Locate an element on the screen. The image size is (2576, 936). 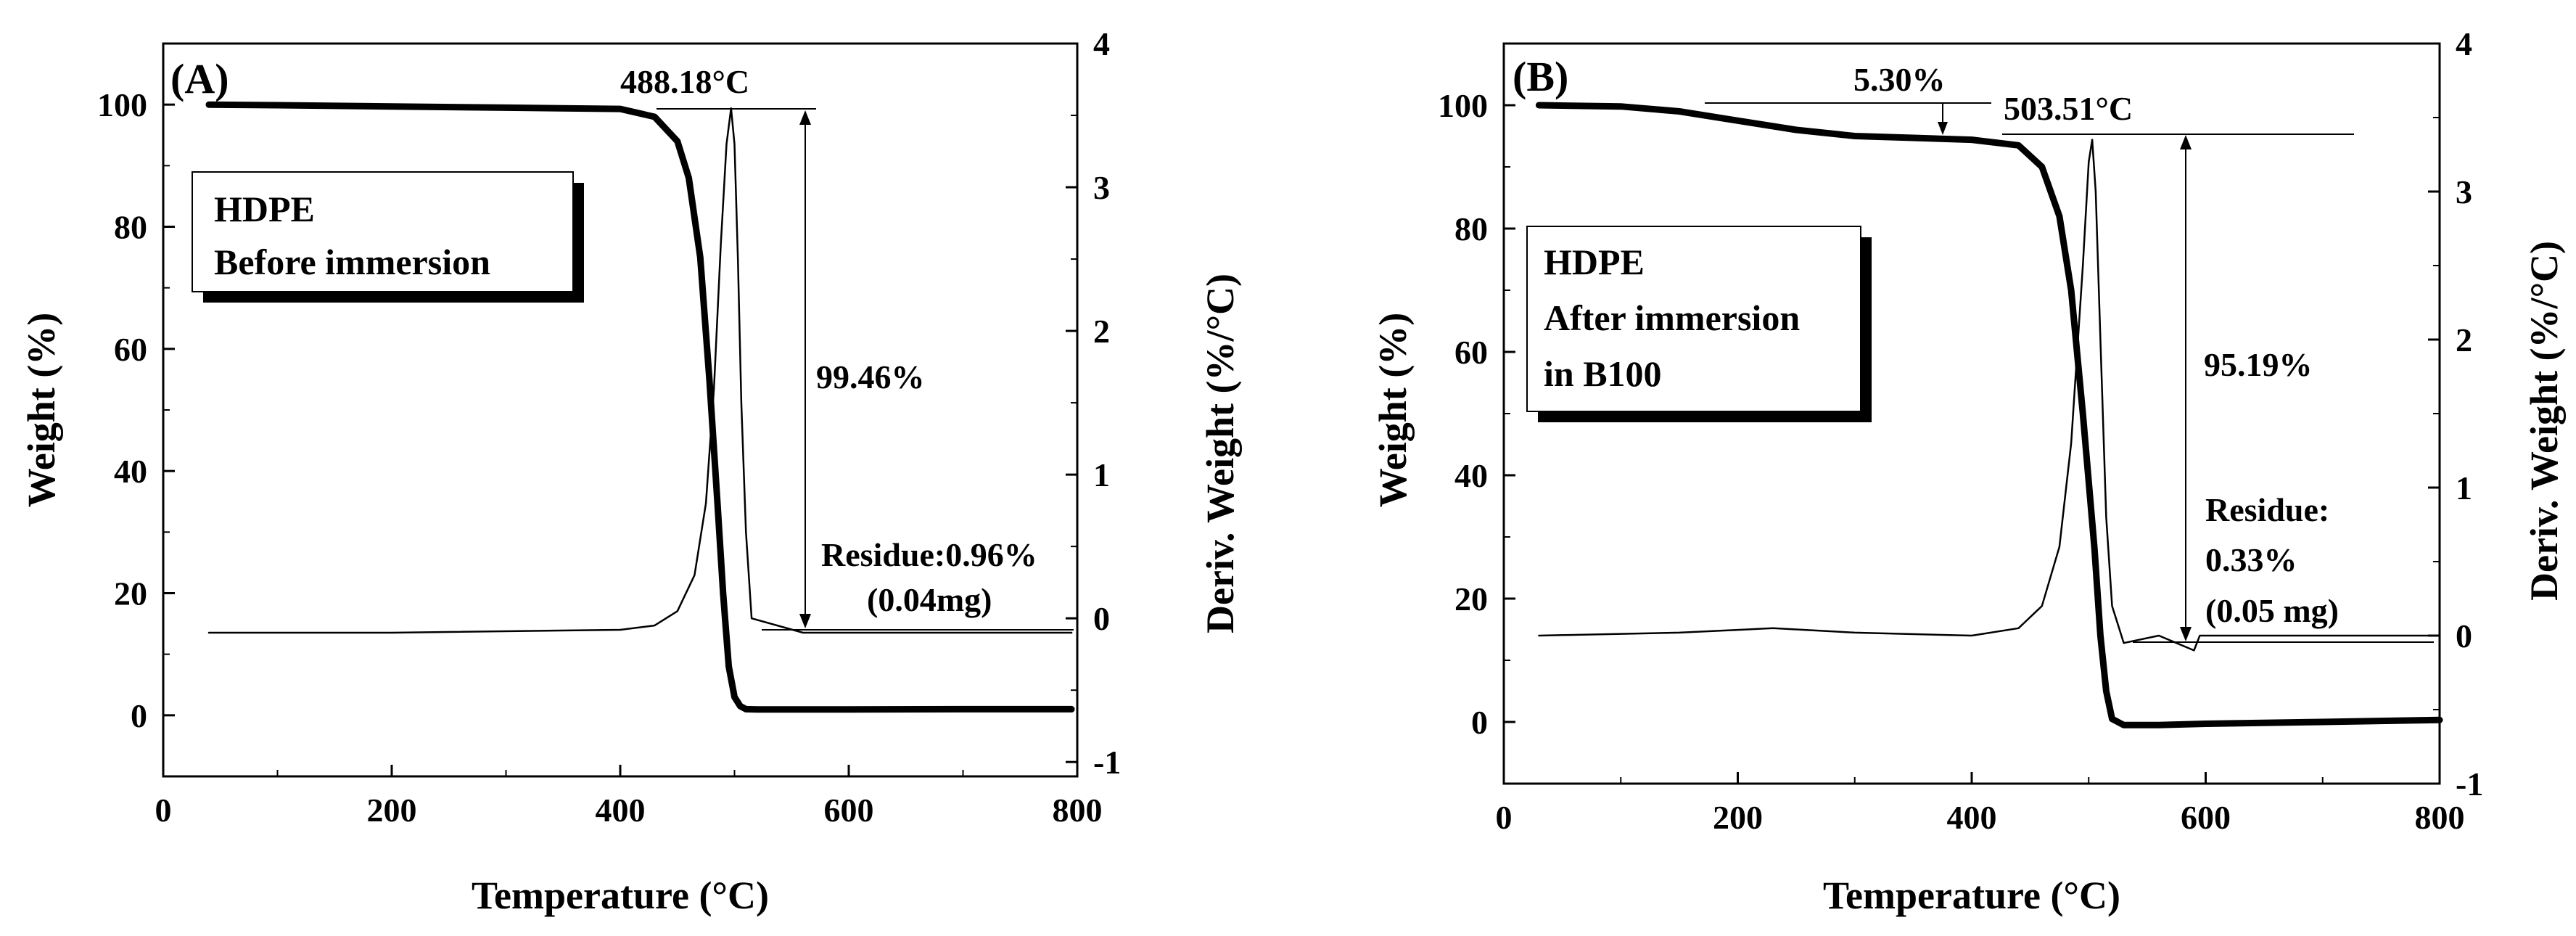
legend-box-b is located at coordinates (1693, 319).